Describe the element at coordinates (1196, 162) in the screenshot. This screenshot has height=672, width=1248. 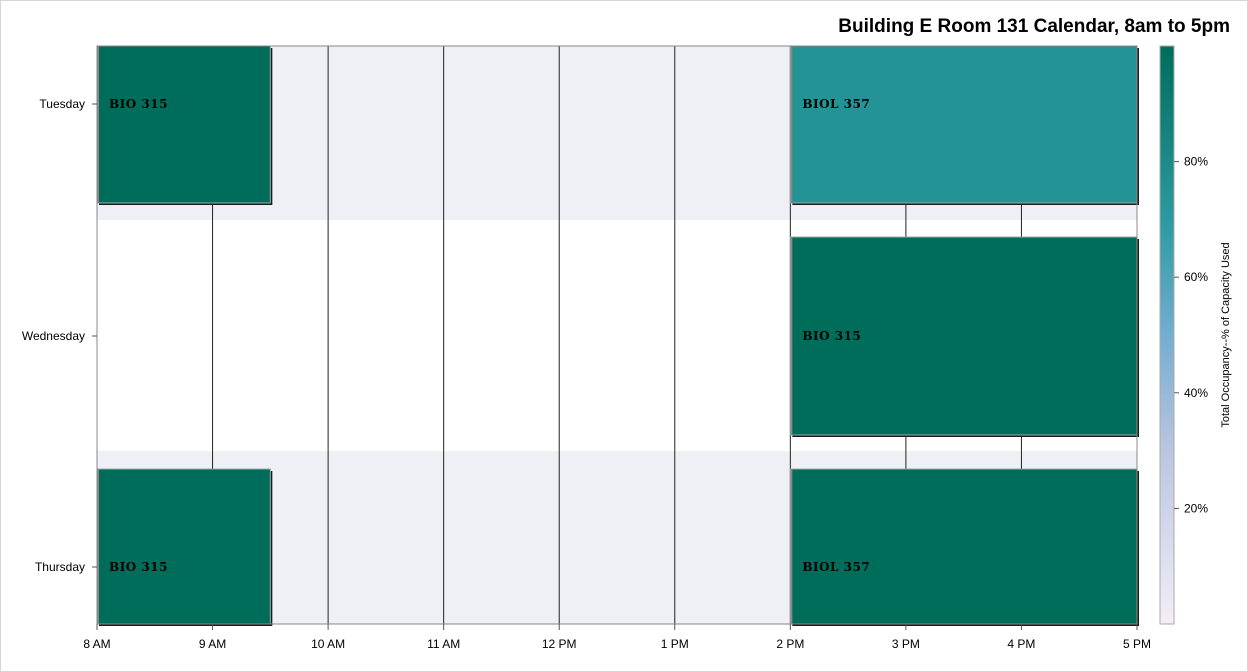
I see `colorbar-tick-label: 80%` at that location.